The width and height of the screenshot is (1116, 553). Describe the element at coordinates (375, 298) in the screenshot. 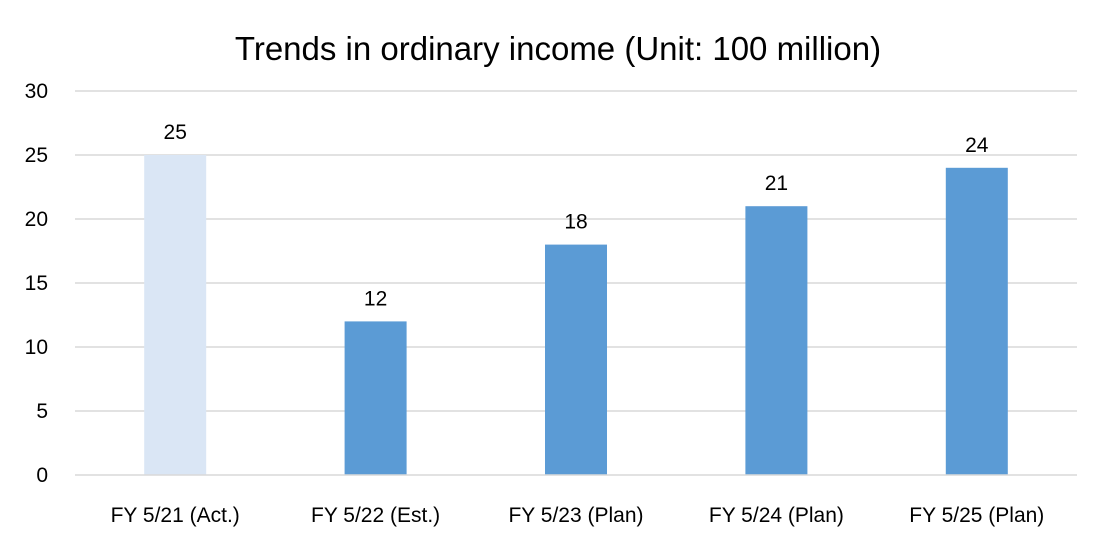

I see `data-label-2: 12` at that location.